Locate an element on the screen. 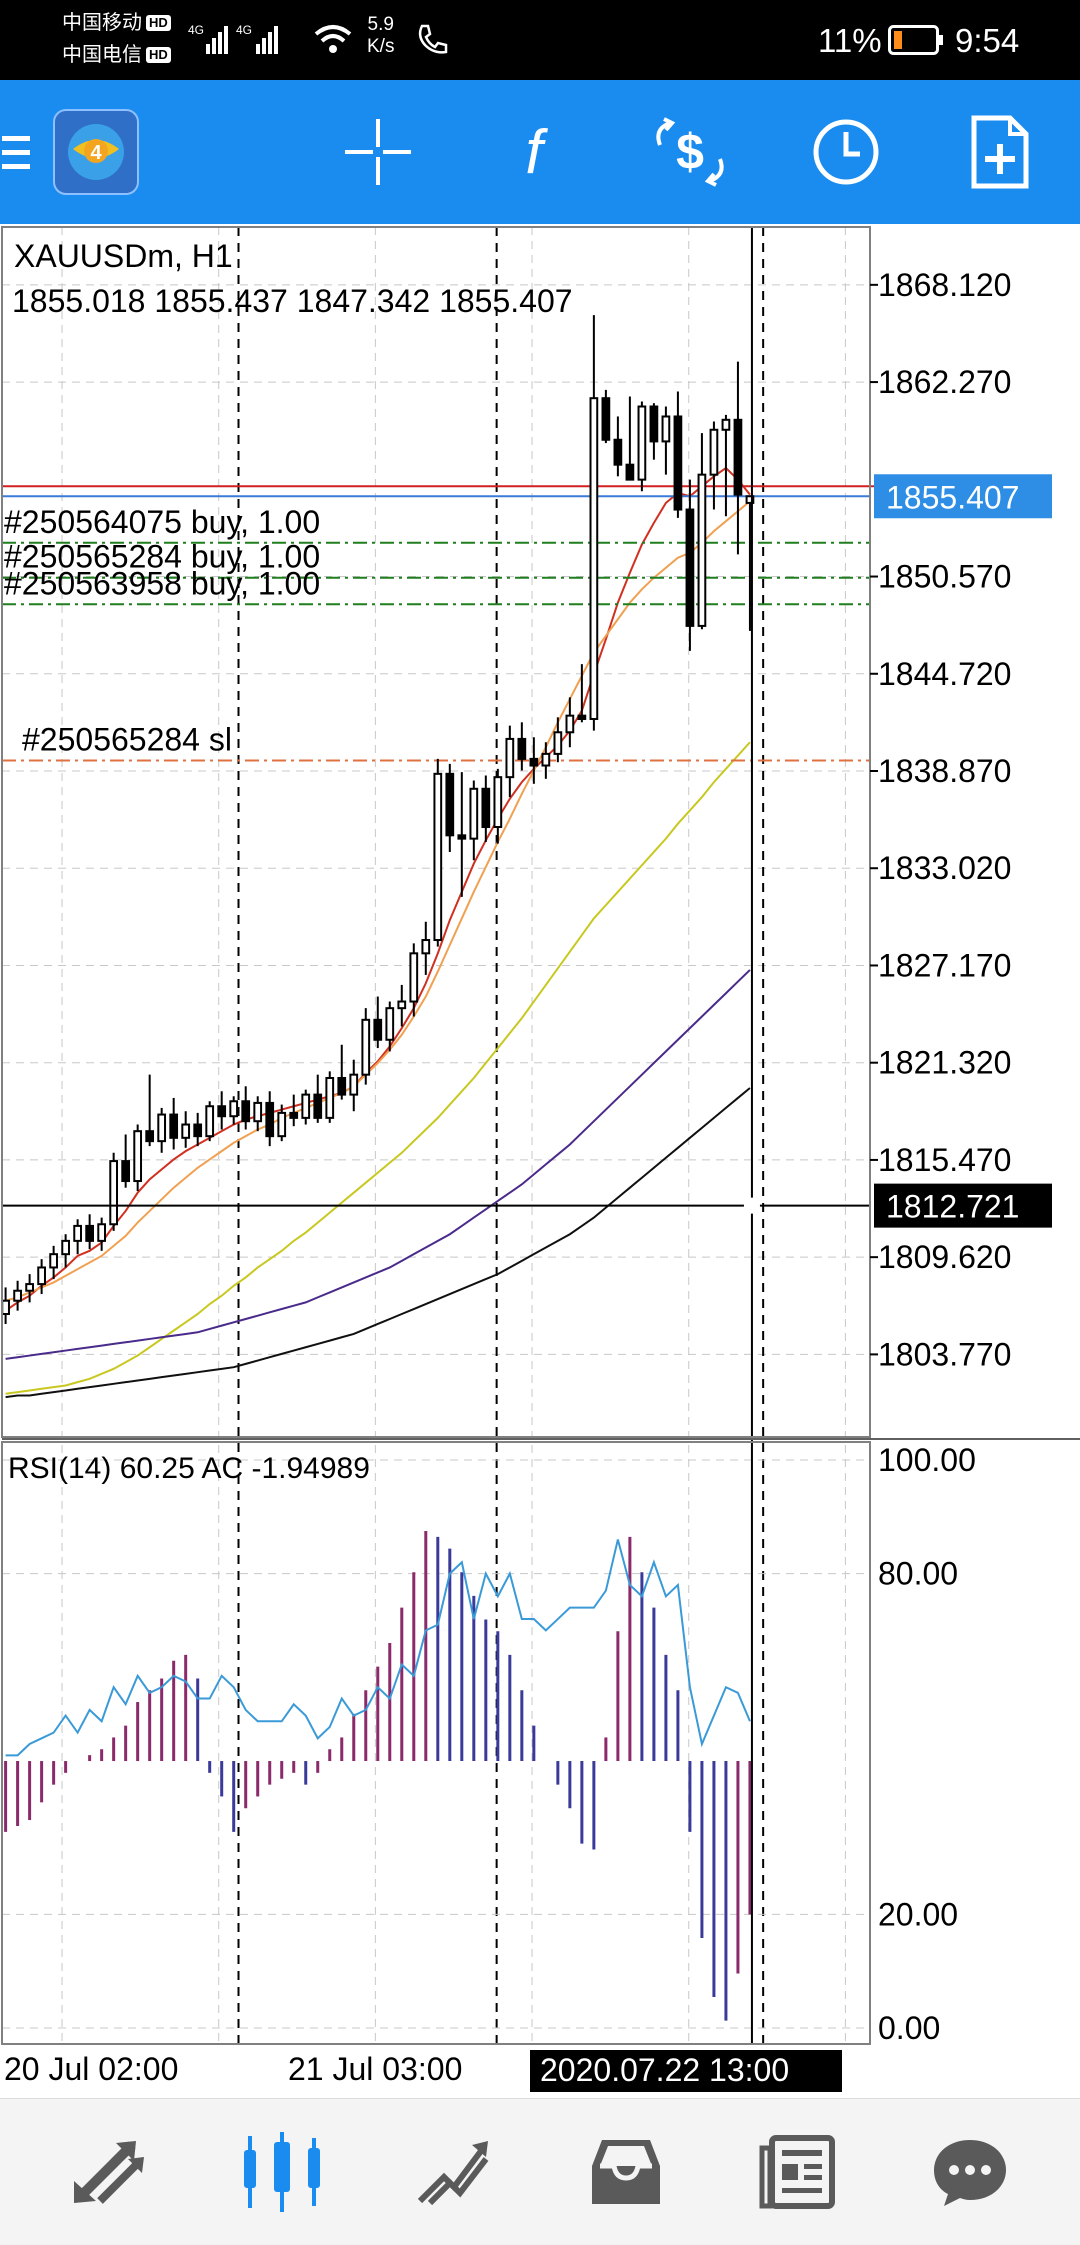 This screenshot has height=2245, width=1080. signal-icon: 4G 4G is located at coordinates (220, 38).